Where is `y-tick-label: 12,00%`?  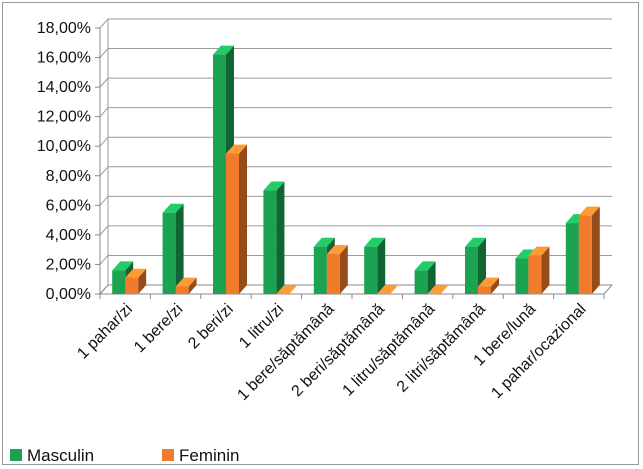
y-tick-label: 12,00% is located at coordinates (64, 117).